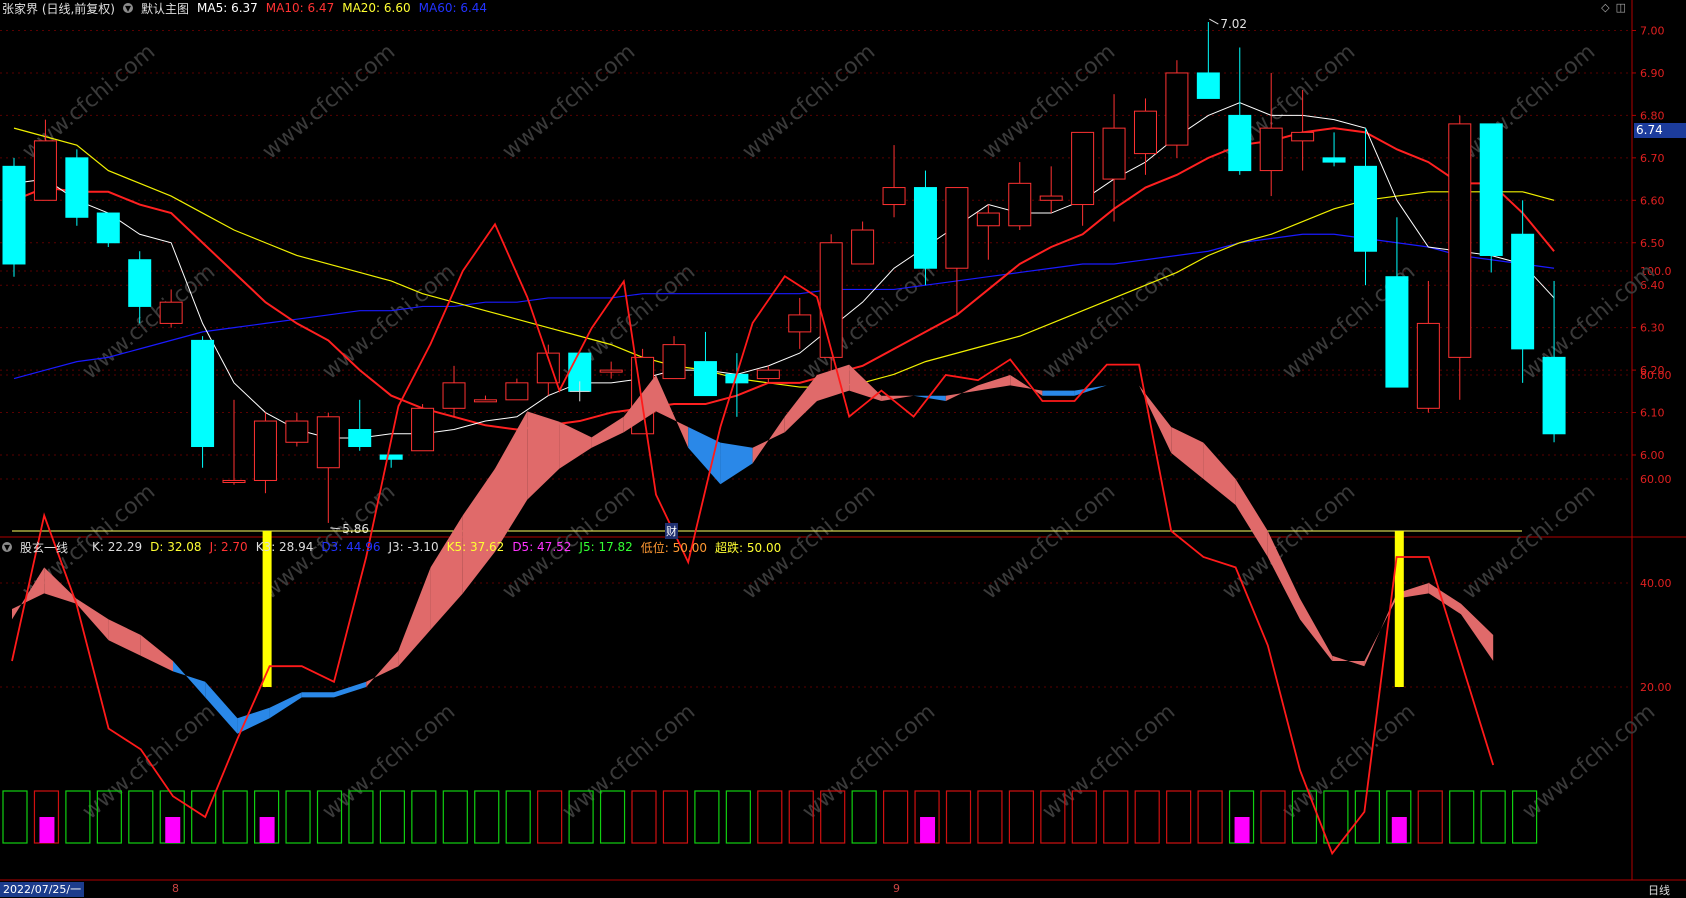  Describe the element at coordinates (413, 547) in the screenshot. I see `ind-j3: J3: -3.10` at that location.